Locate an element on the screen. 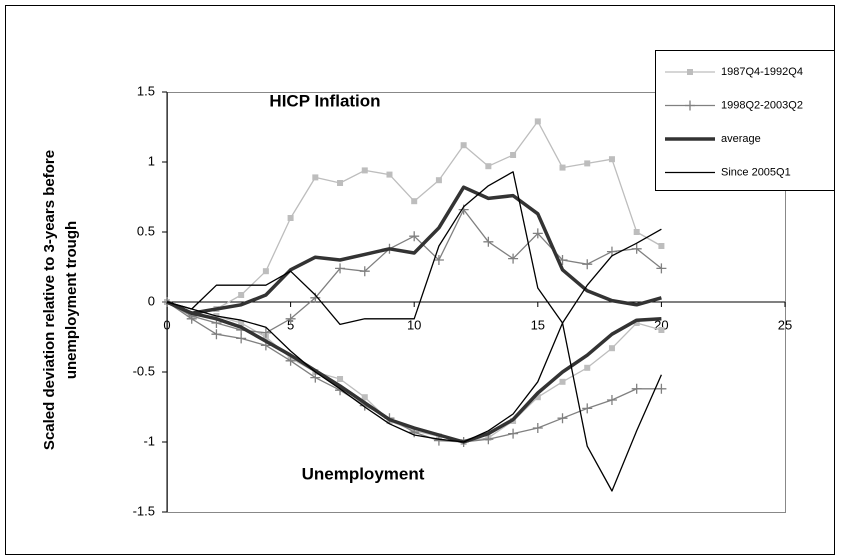  y-label-line: unemployment trough is located at coordinates (71, 300).